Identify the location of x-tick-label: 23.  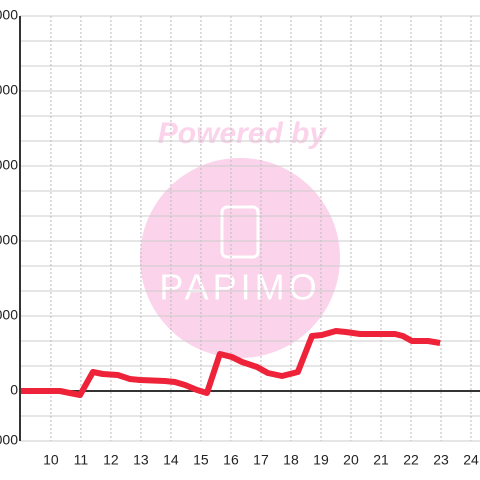
(441, 460).